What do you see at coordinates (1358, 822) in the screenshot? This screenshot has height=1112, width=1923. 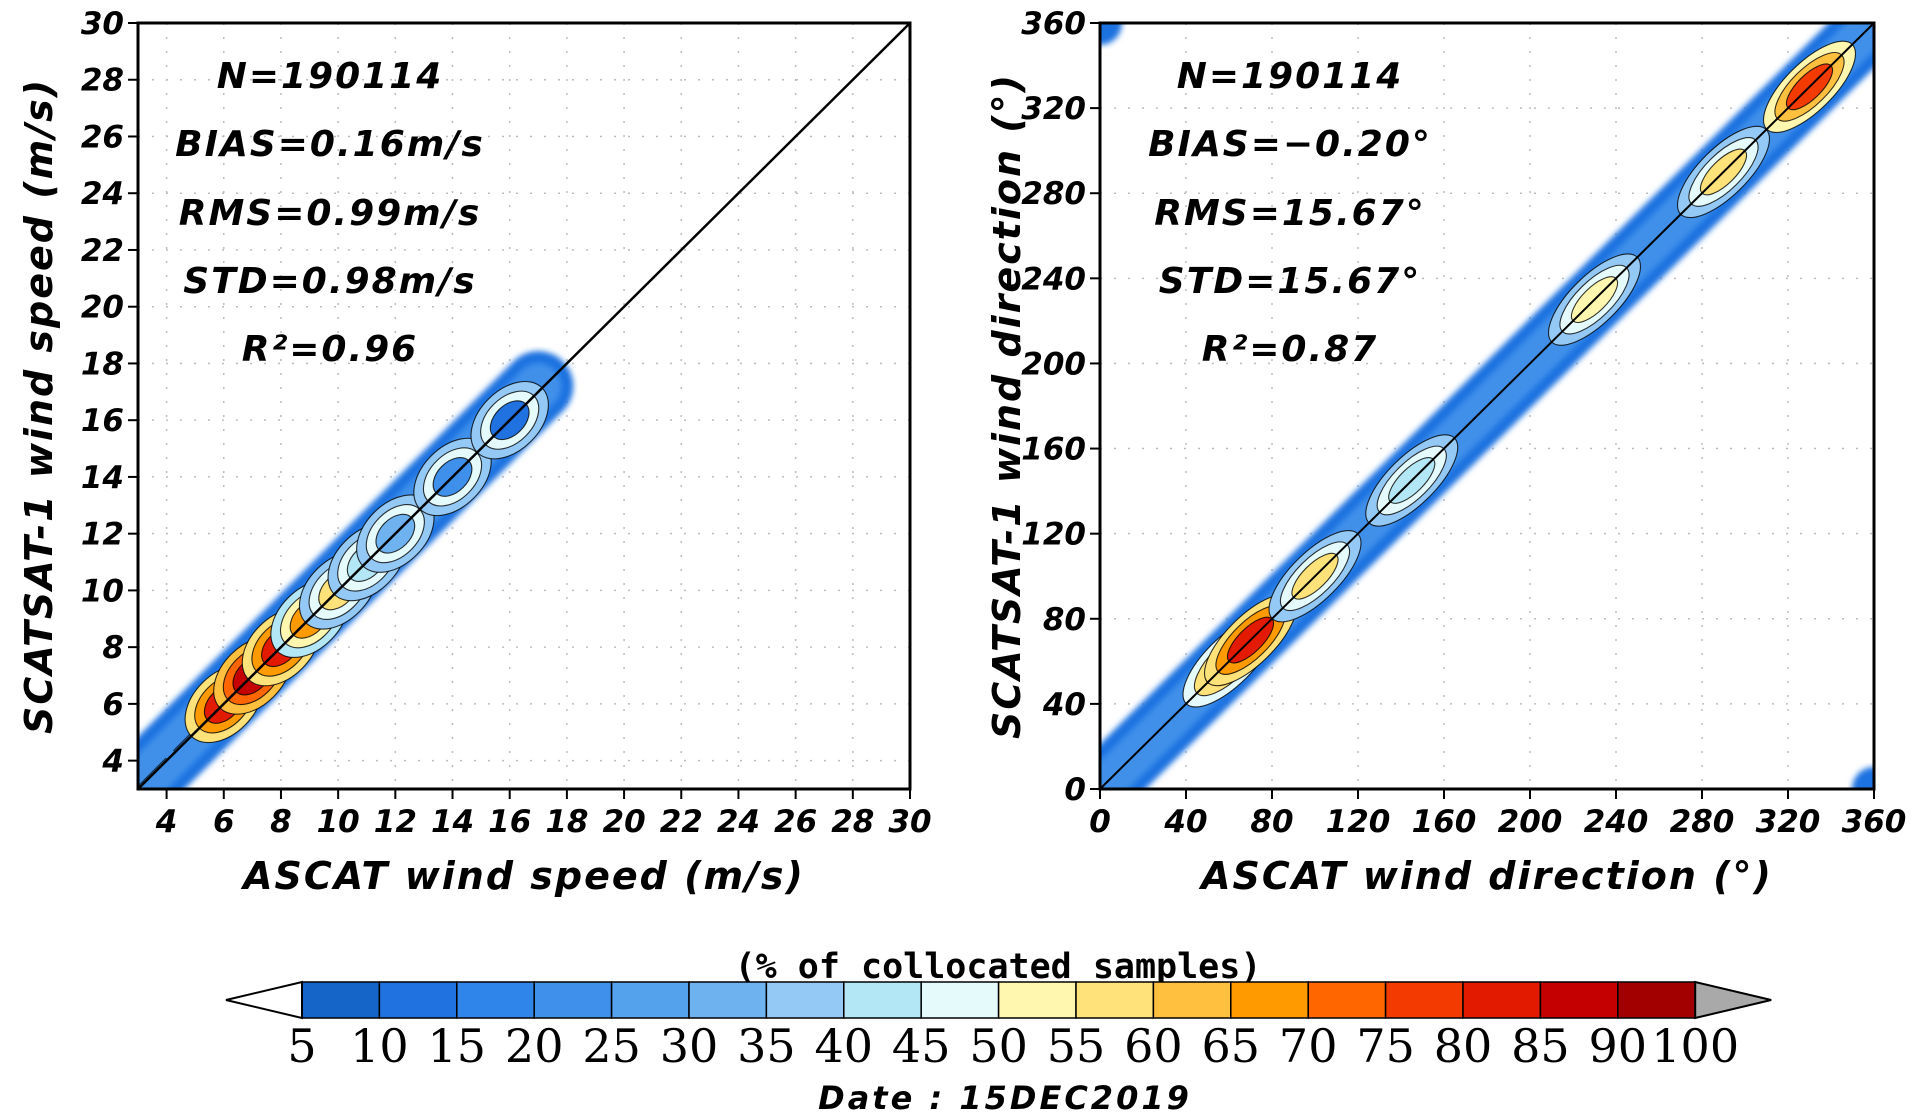 I see `wind-direction-x-tick-label: 120` at bounding box center [1358, 822].